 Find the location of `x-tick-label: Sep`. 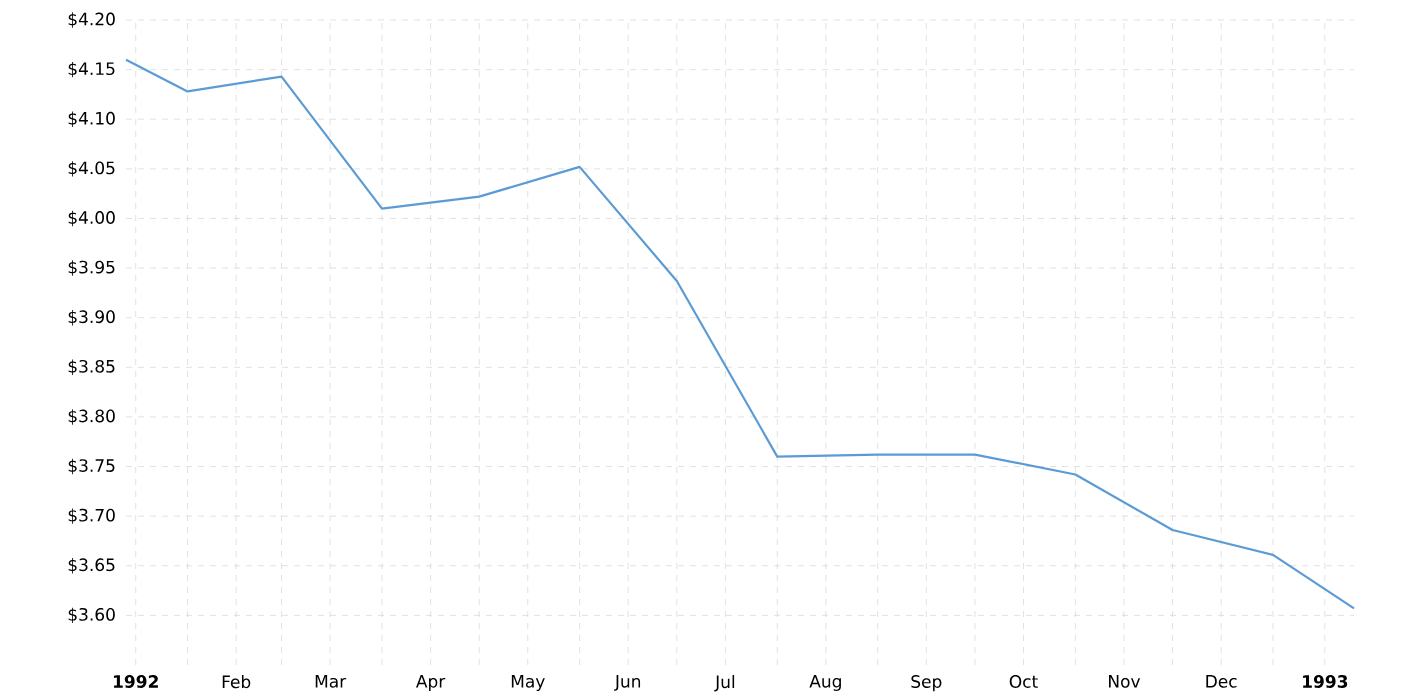

x-tick-label: Sep is located at coordinates (926, 683).